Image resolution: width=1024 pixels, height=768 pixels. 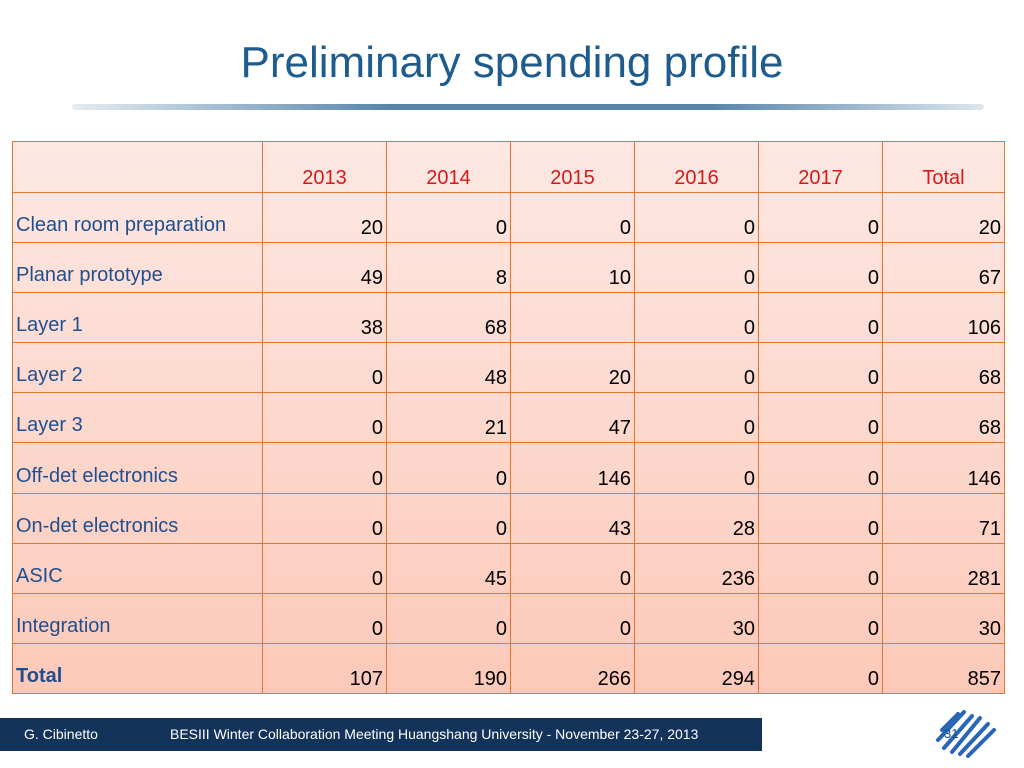 I want to click on value-cell: 266, so click(x=572, y=668).